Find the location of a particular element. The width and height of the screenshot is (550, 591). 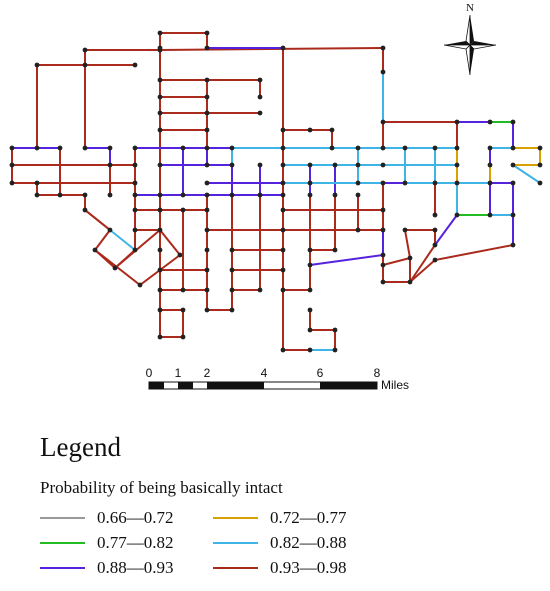

legend-item-label: 0.88—0.93 is located at coordinates (135, 567).